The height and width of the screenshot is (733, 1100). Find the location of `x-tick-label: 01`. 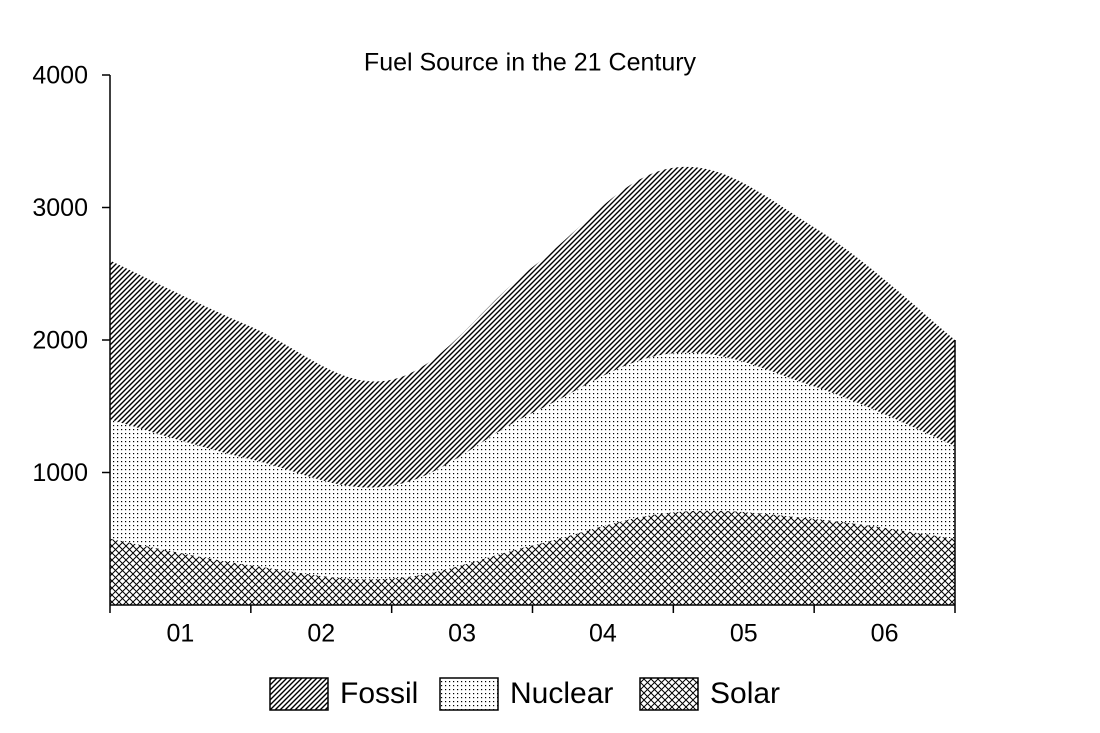

x-tick-label: 01 is located at coordinates (181, 634).